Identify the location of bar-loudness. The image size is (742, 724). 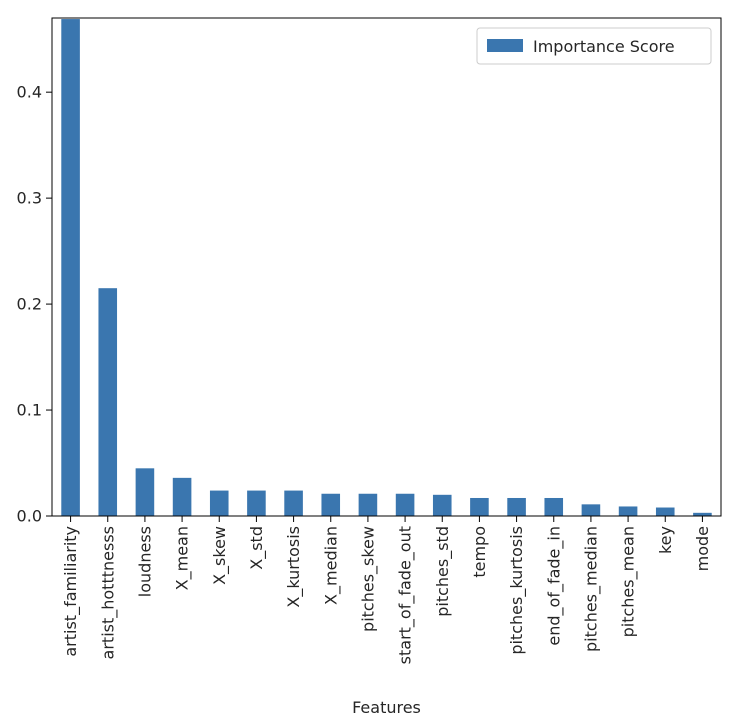
(145, 492).